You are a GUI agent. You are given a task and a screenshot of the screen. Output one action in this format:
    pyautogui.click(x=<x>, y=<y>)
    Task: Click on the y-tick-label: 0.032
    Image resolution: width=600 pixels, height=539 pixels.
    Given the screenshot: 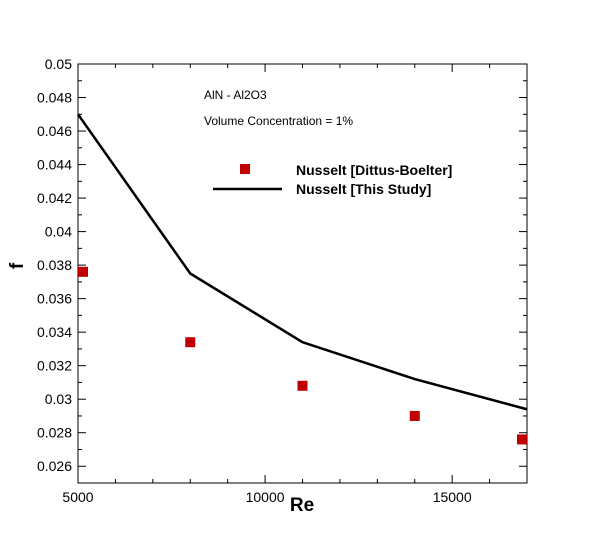 What is the action you would take?
    pyautogui.click(x=54, y=366)
    